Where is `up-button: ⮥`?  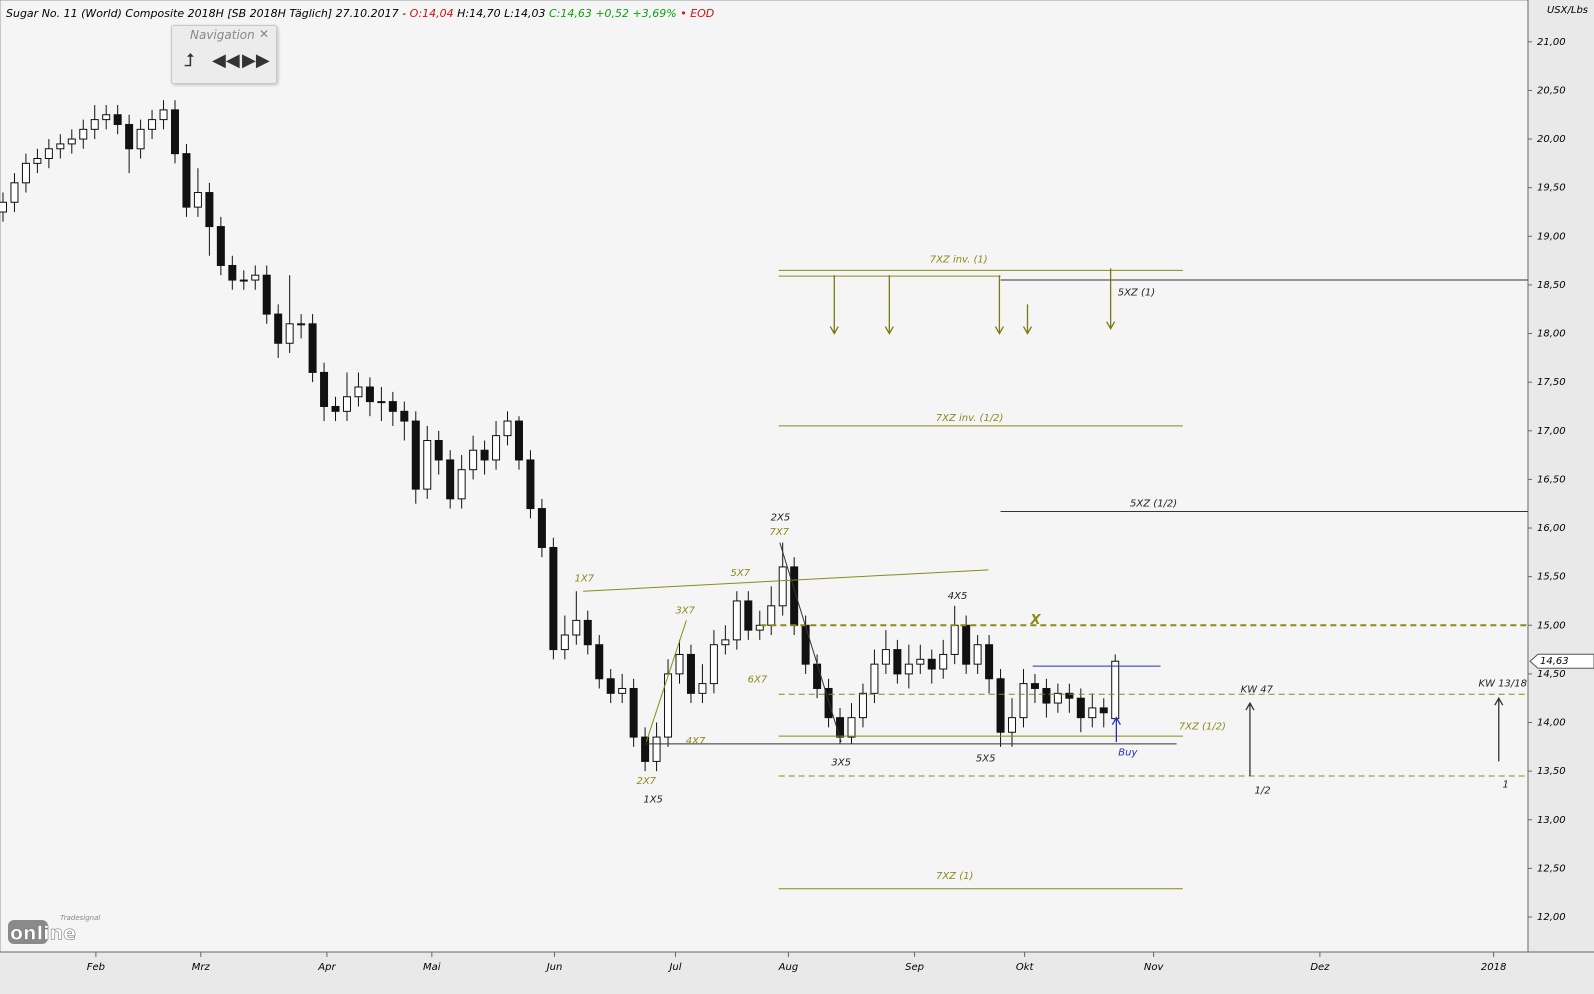
up-button: ⮥ is located at coordinates (189, 60).